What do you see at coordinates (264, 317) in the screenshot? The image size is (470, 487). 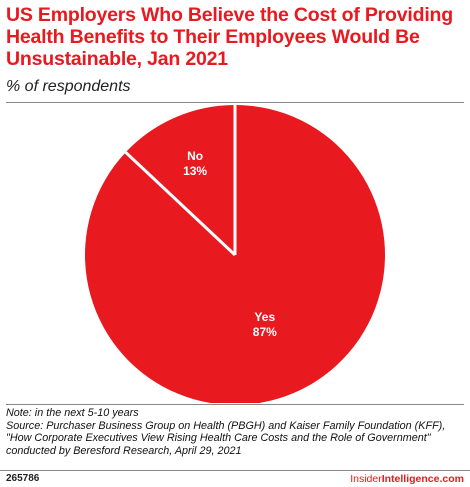 I see `slice-label-yes: Yes` at bounding box center [264, 317].